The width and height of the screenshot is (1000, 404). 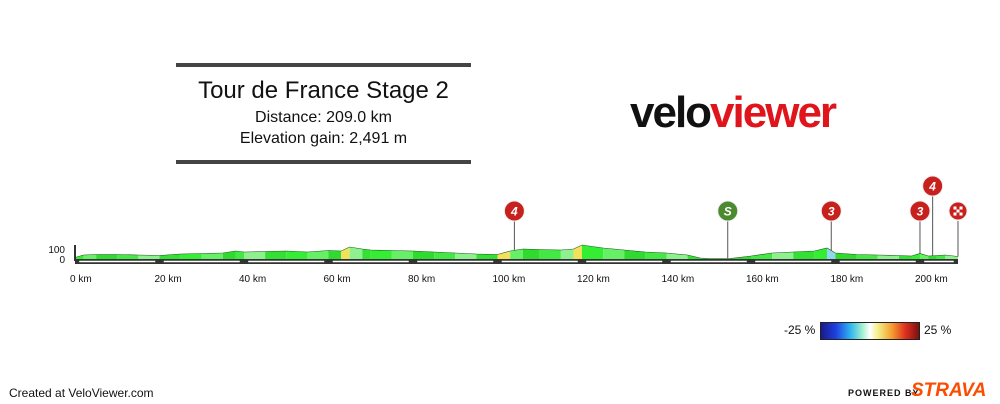 What do you see at coordinates (593, 279) in the screenshot?
I see `x-tick-label: 120 km` at bounding box center [593, 279].